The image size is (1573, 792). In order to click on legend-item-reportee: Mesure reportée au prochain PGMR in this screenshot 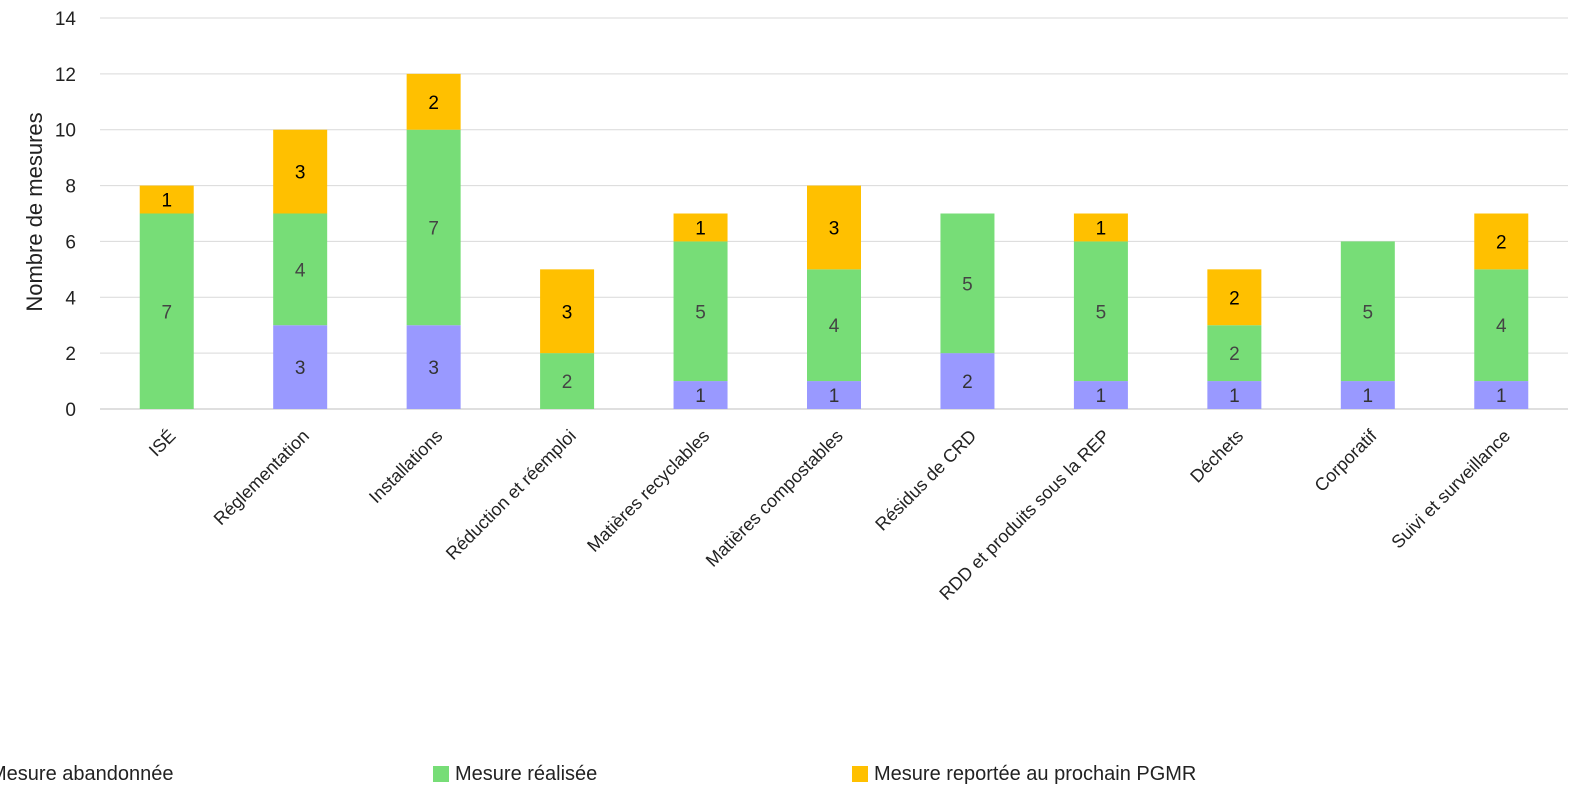, I will do `click(1024, 774)`.